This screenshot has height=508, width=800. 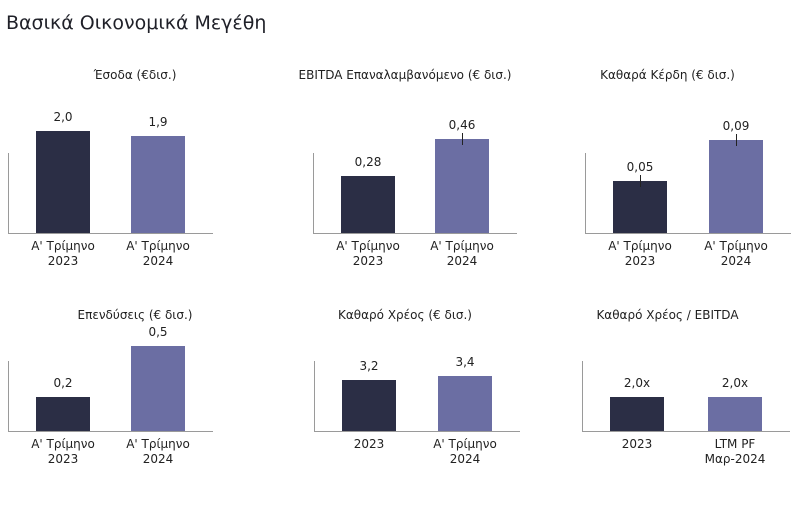 What do you see at coordinates (135, 315) in the screenshot?
I see `chart-title: Επενδύσεις (€ δισ.)` at bounding box center [135, 315].